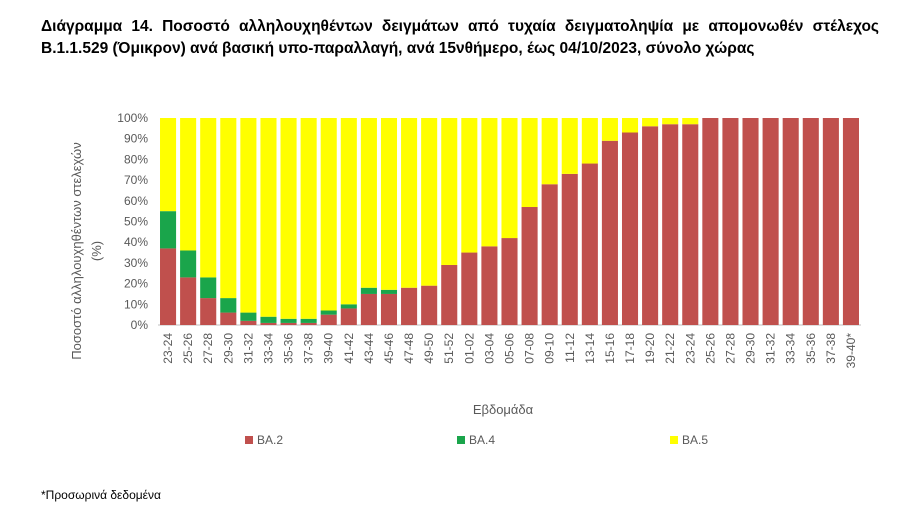 This screenshot has height=505, width=900. I want to click on x-tick-label: 31-32, so click(771, 348).